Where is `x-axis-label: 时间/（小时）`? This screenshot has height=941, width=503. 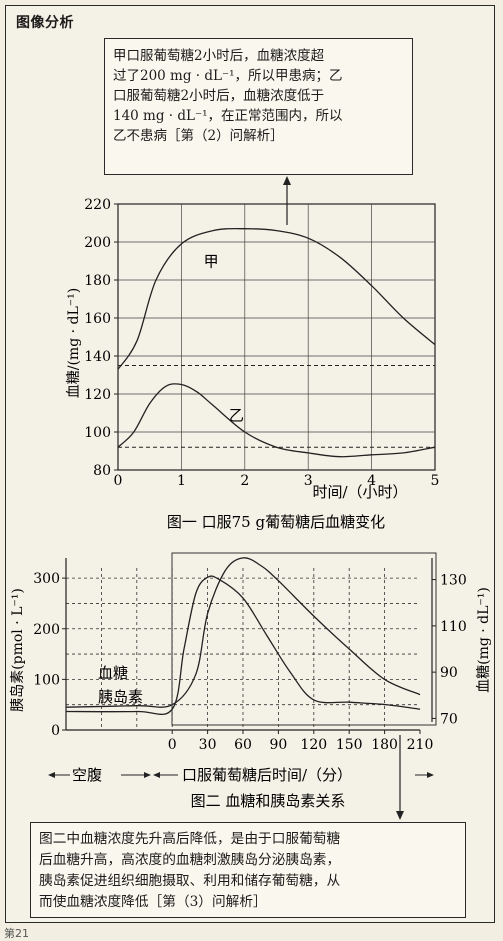 x-axis-label: 时间/（小时） is located at coordinates (359, 492).